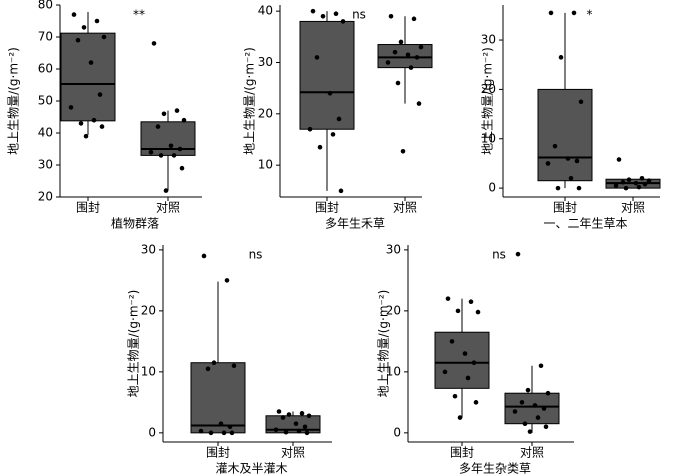 The height and width of the screenshot is (476, 700). Describe the element at coordinates (355, 224) in the screenshot. I see `x-axis-label: 多年生禾草` at that location.